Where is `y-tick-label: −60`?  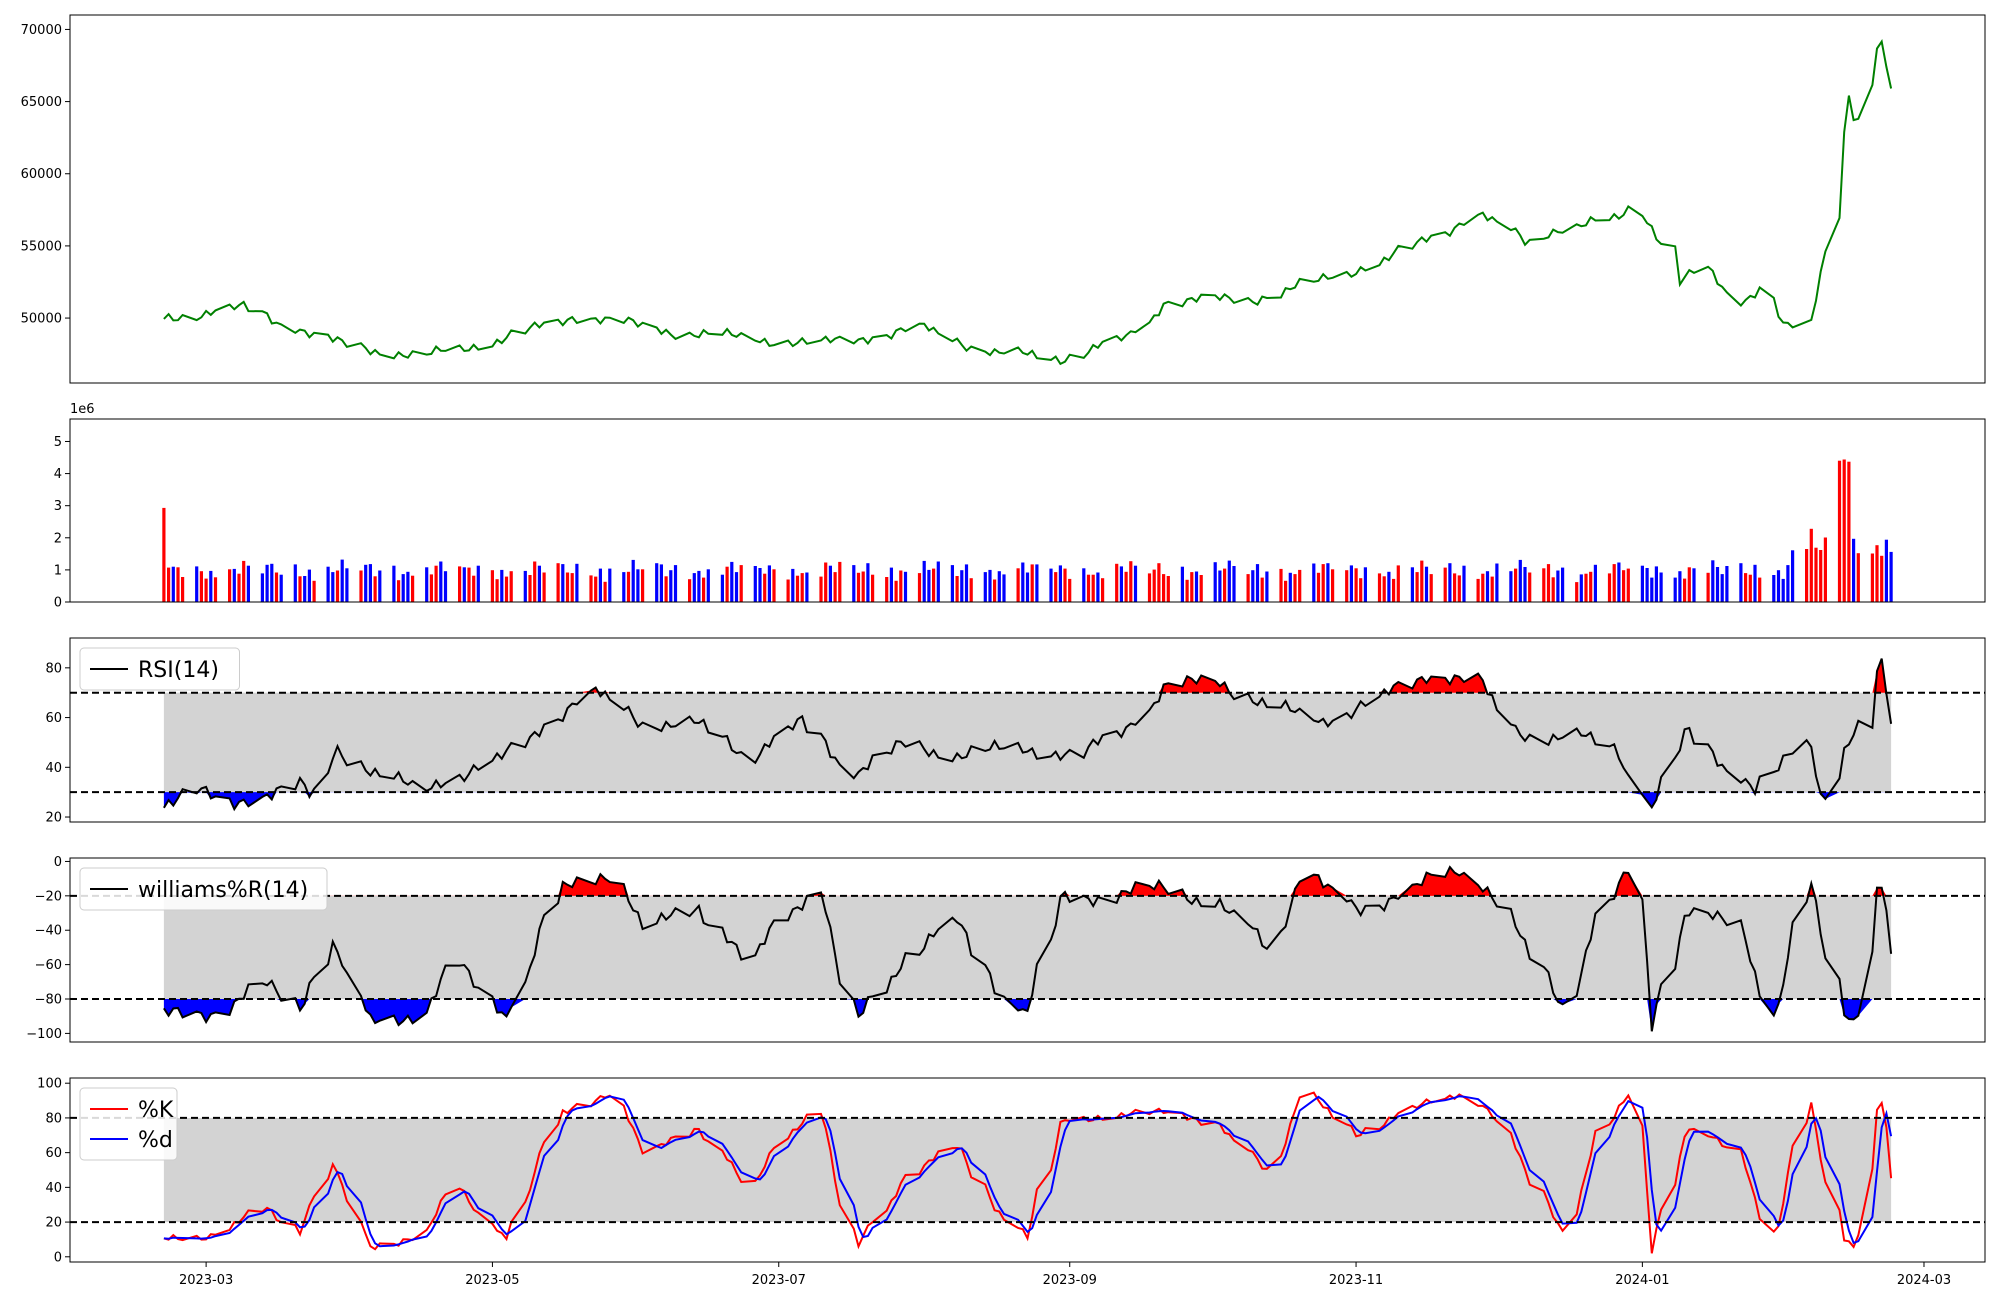
y-tick-label: −60 is located at coordinates (48, 965).